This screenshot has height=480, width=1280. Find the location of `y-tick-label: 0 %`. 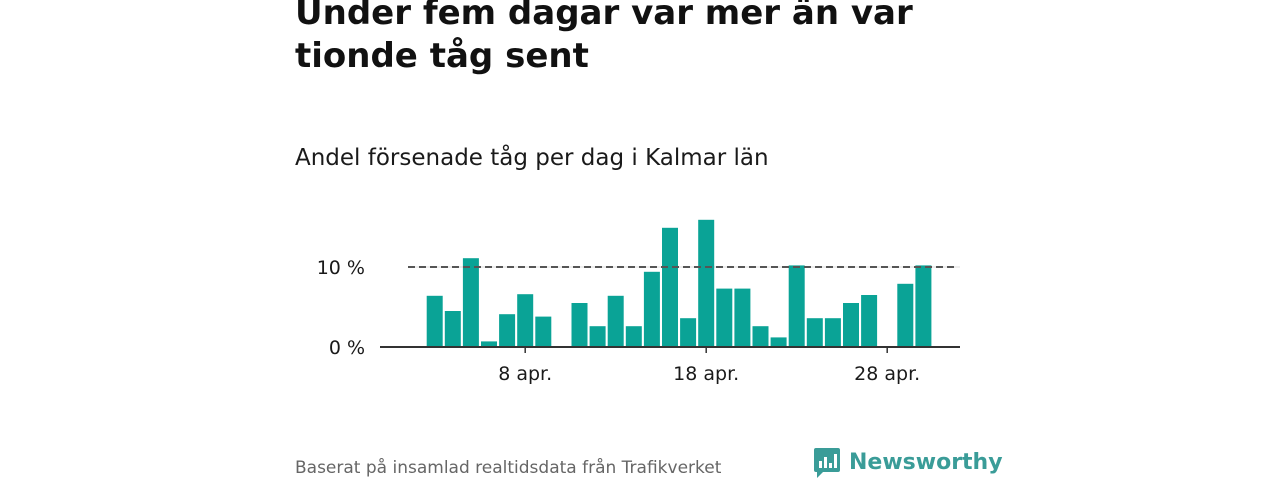

y-tick-label: 0 % is located at coordinates (347, 348).